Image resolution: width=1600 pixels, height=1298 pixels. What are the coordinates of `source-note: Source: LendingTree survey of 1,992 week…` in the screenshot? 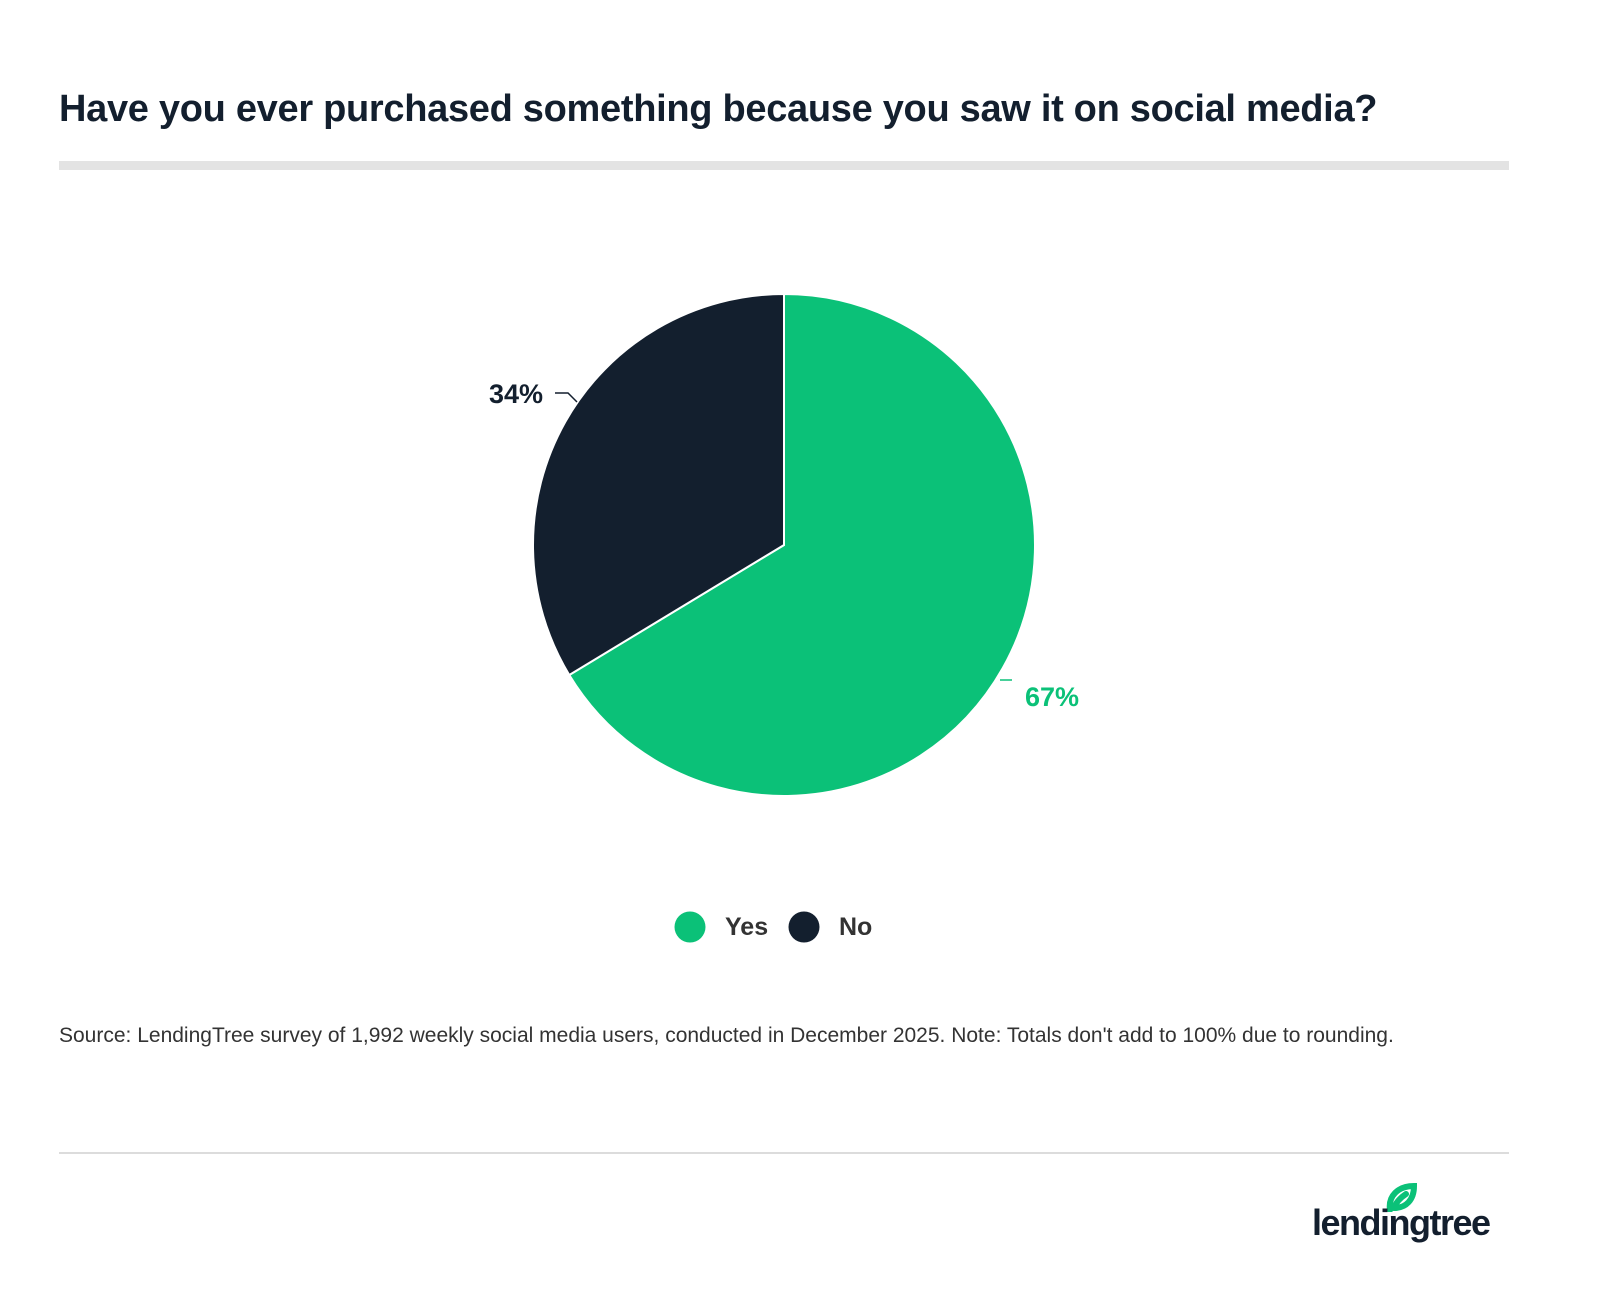 It's located at (726, 1035).